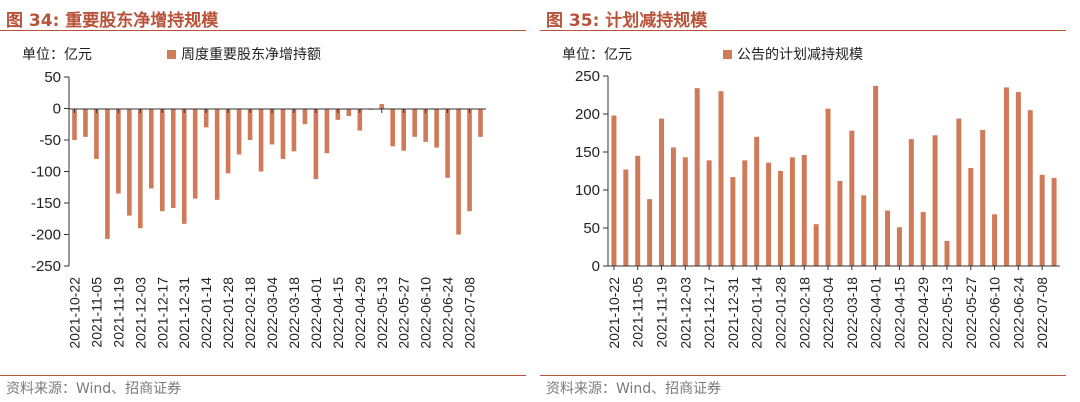 The height and width of the screenshot is (402, 1080). What do you see at coordinates (627, 21) in the screenshot?
I see `figure-title: 图 35: 计划减持规模` at bounding box center [627, 21].